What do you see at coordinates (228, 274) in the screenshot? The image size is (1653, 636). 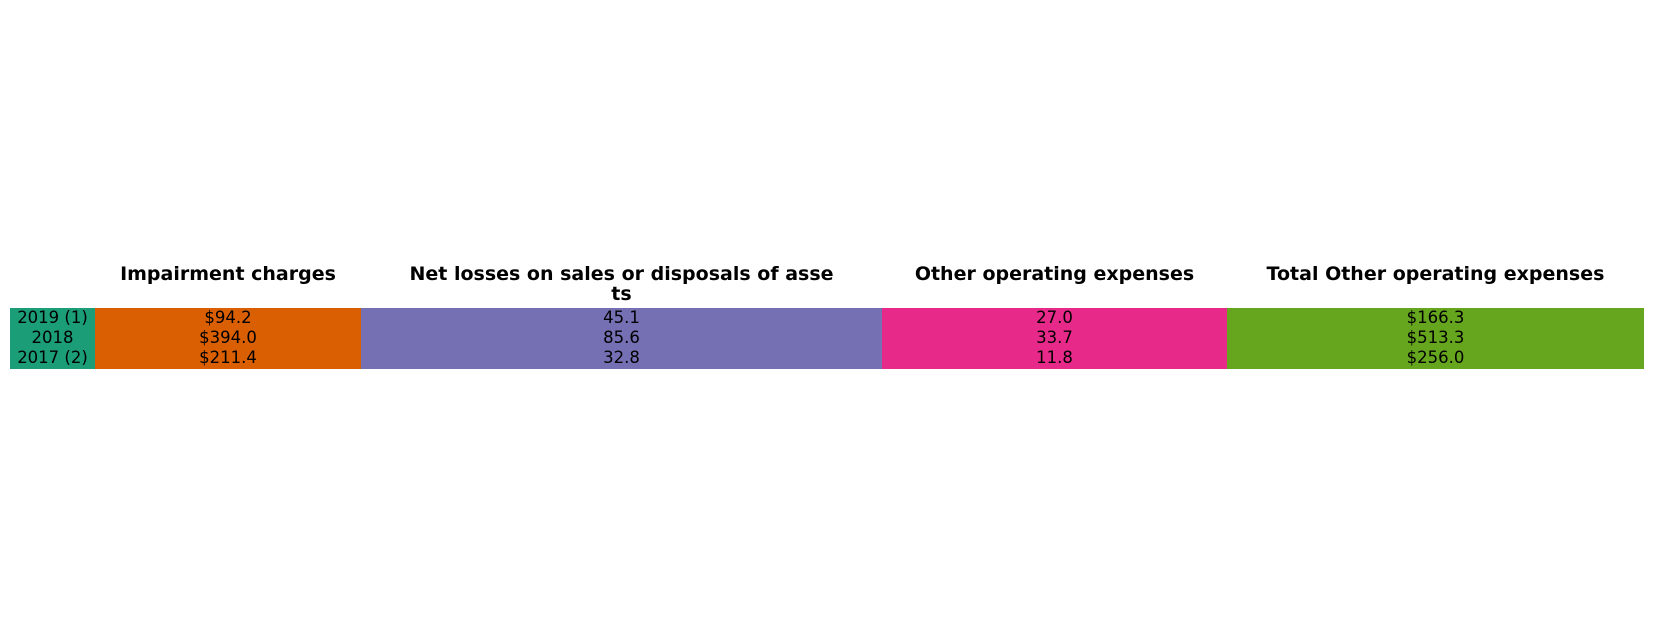 I see `header-impairment: Impairment charges` at bounding box center [228, 274].